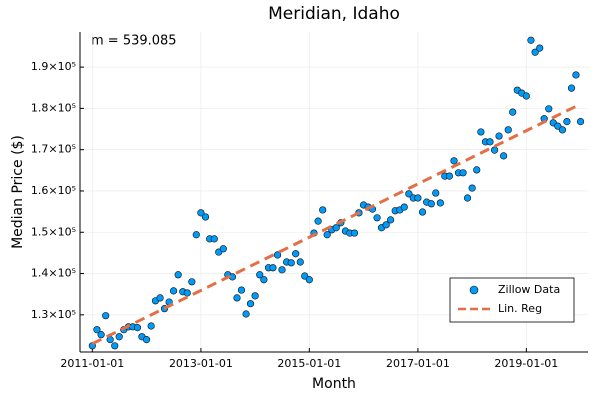 This screenshot has height=404, width=600. What do you see at coordinates (53, 66) in the screenshot?
I see `y-tick-label: 1.9×10⁵` at bounding box center [53, 66].